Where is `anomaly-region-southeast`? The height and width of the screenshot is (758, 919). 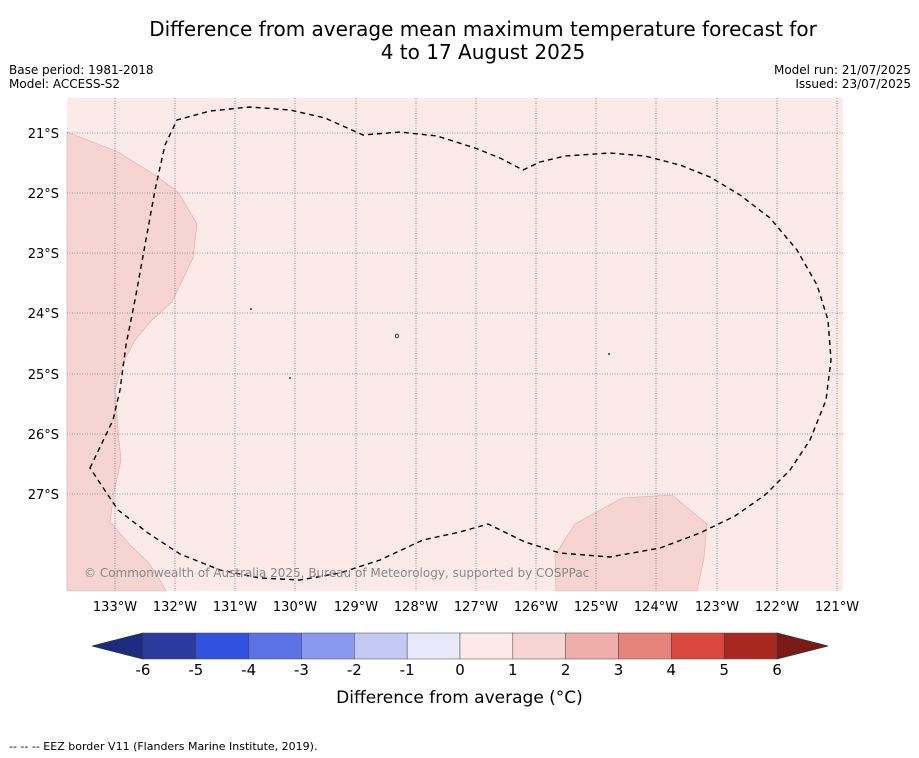
anomaly-region-southeast is located at coordinates (631, 543).